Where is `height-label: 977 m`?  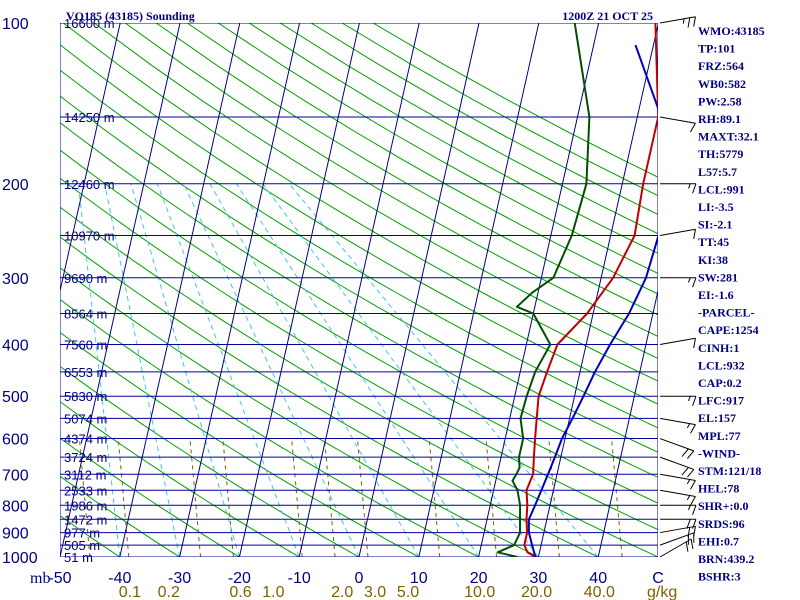 height-label: 977 m is located at coordinates (82, 533).